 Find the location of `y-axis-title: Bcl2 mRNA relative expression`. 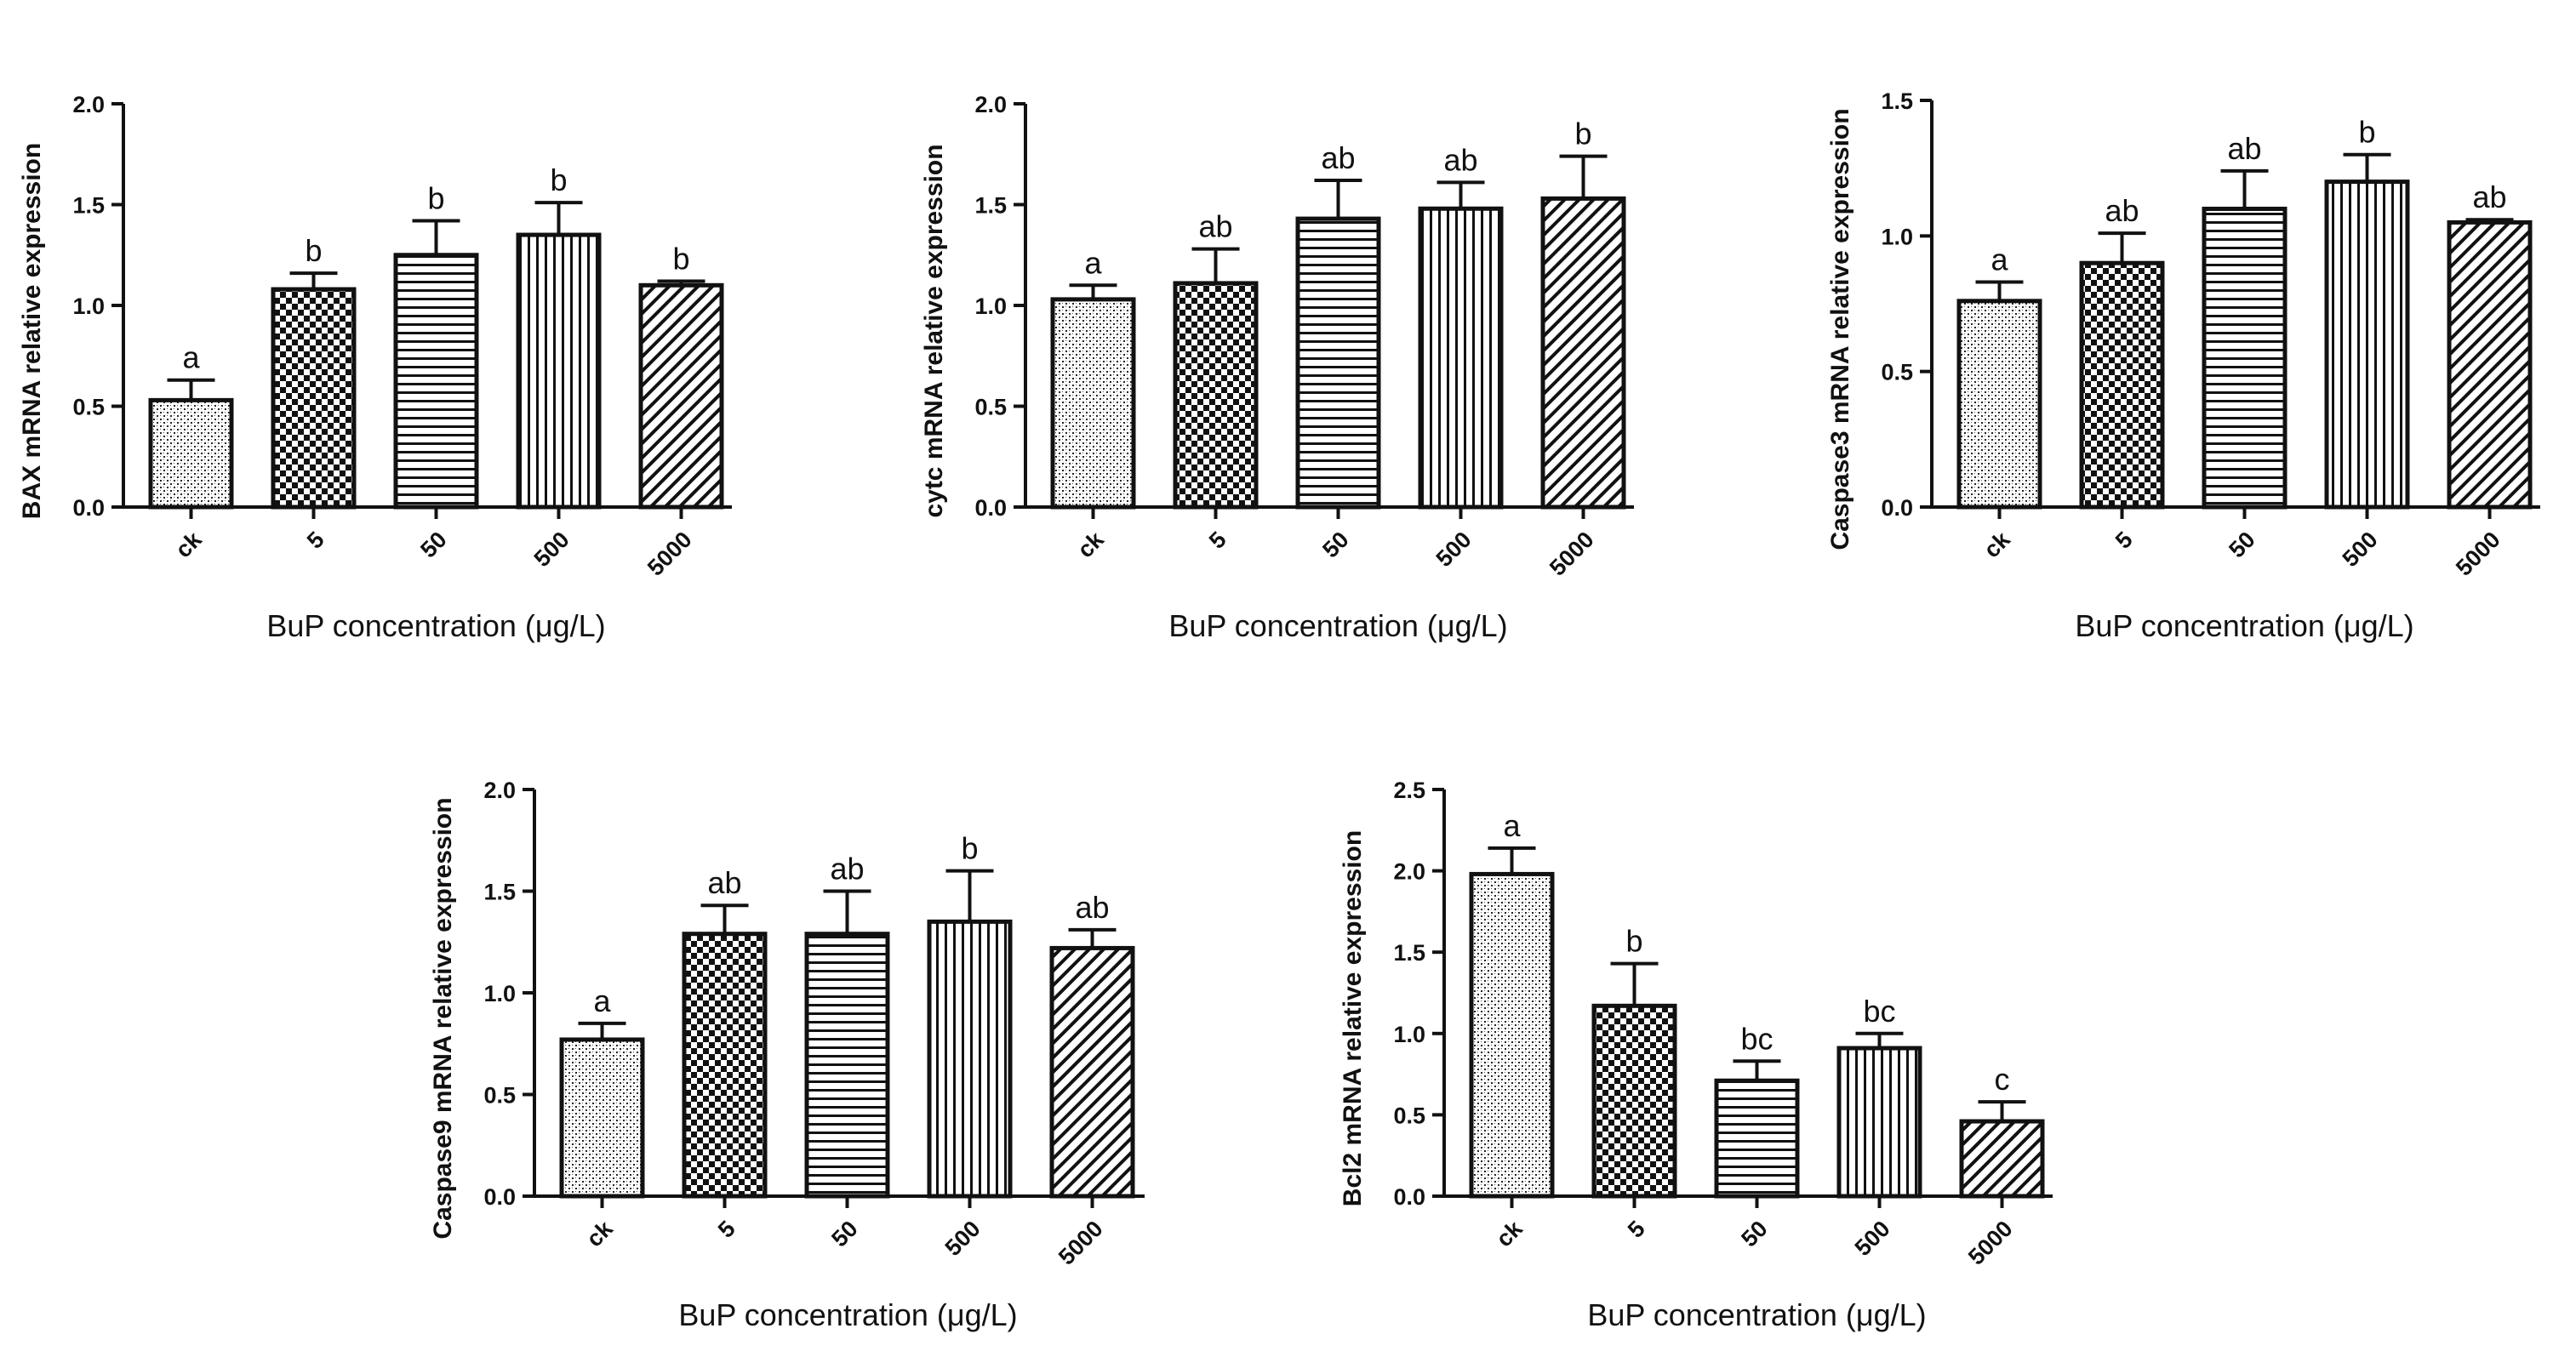

y-axis-title: Bcl2 mRNA relative expression is located at coordinates (1353, 1018).